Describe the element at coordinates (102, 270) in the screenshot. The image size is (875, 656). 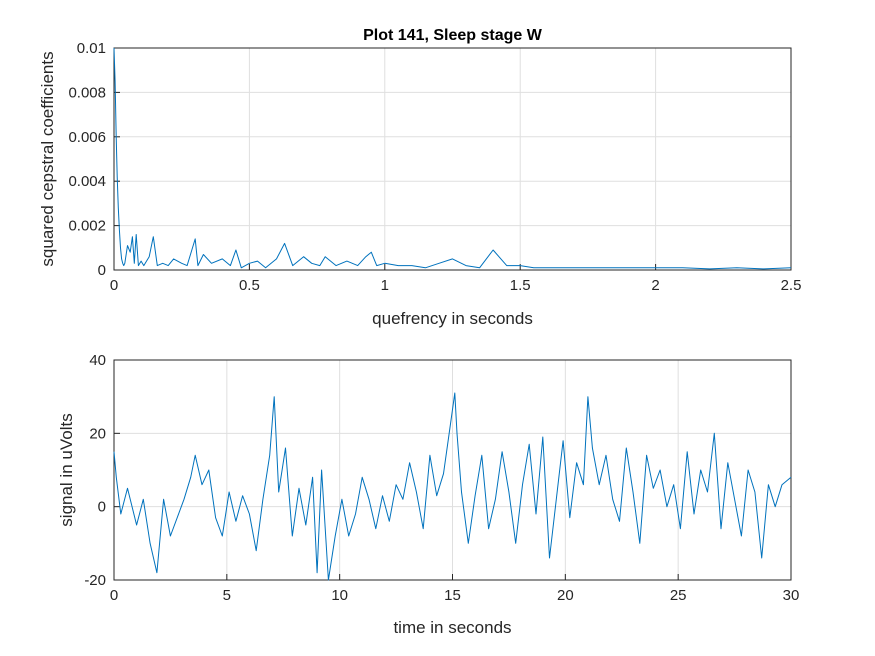
I see `cepstrum-y-tick-label: 0` at that location.